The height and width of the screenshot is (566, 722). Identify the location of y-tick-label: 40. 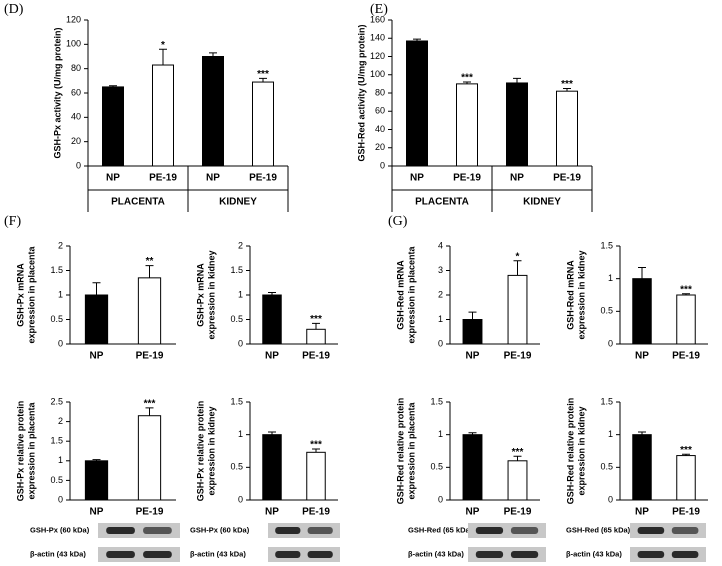
(380, 129).